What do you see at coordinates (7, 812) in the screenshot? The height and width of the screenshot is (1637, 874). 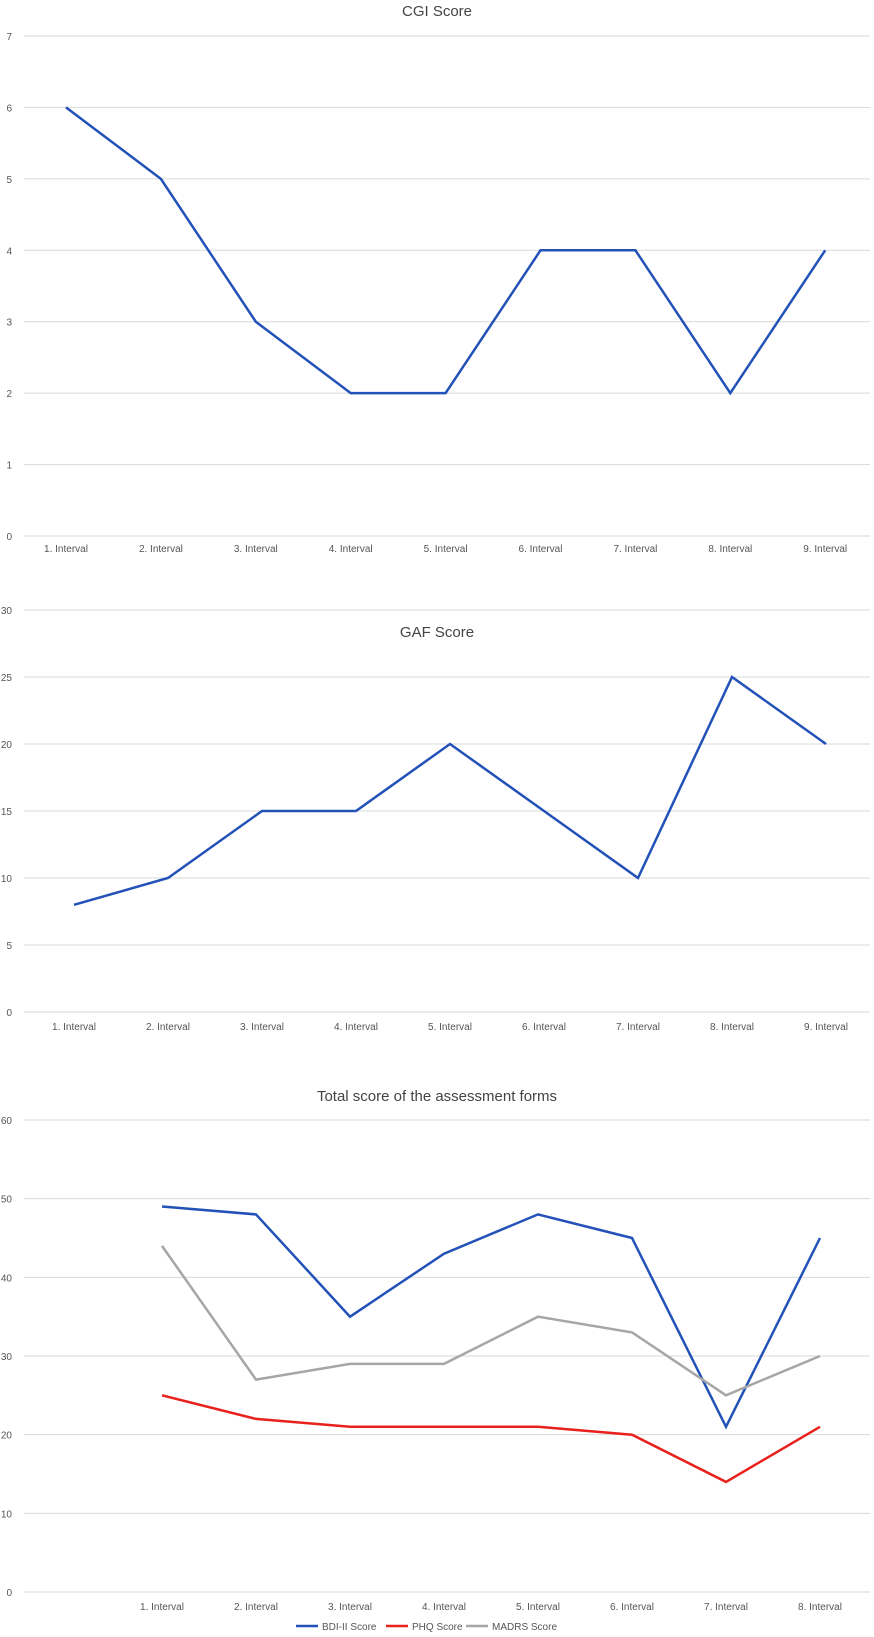 I see `y-tick-label: 15` at bounding box center [7, 812].